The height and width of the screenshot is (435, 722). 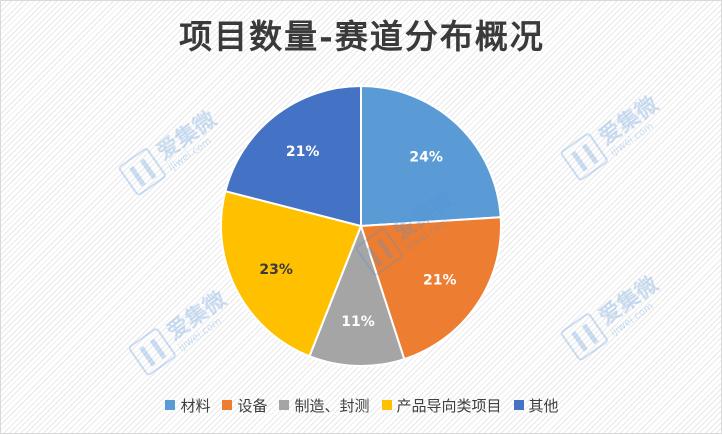 What do you see at coordinates (362, 36) in the screenshot?
I see `chart-title: 项目数量-赛道分布概况` at bounding box center [362, 36].